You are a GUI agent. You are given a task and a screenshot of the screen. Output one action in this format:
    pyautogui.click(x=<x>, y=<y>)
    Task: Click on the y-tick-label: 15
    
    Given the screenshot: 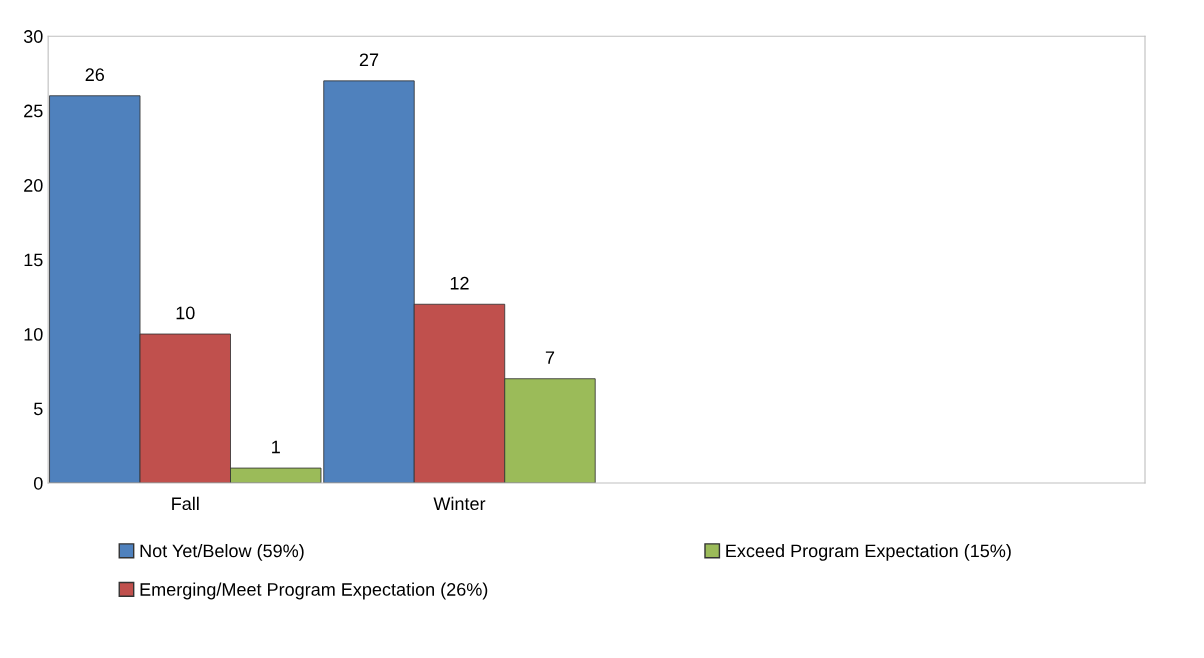 What is the action you would take?
    pyautogui.click(x=33, y=260)
    